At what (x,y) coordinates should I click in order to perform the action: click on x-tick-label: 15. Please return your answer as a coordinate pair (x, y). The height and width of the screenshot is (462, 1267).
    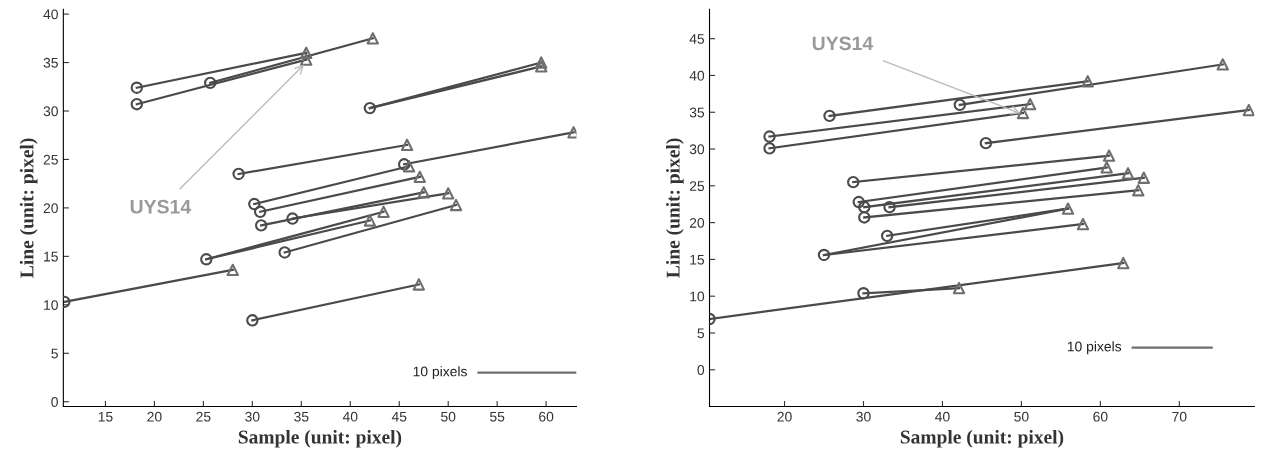
    Looking at the image, I should click on (105, 416).